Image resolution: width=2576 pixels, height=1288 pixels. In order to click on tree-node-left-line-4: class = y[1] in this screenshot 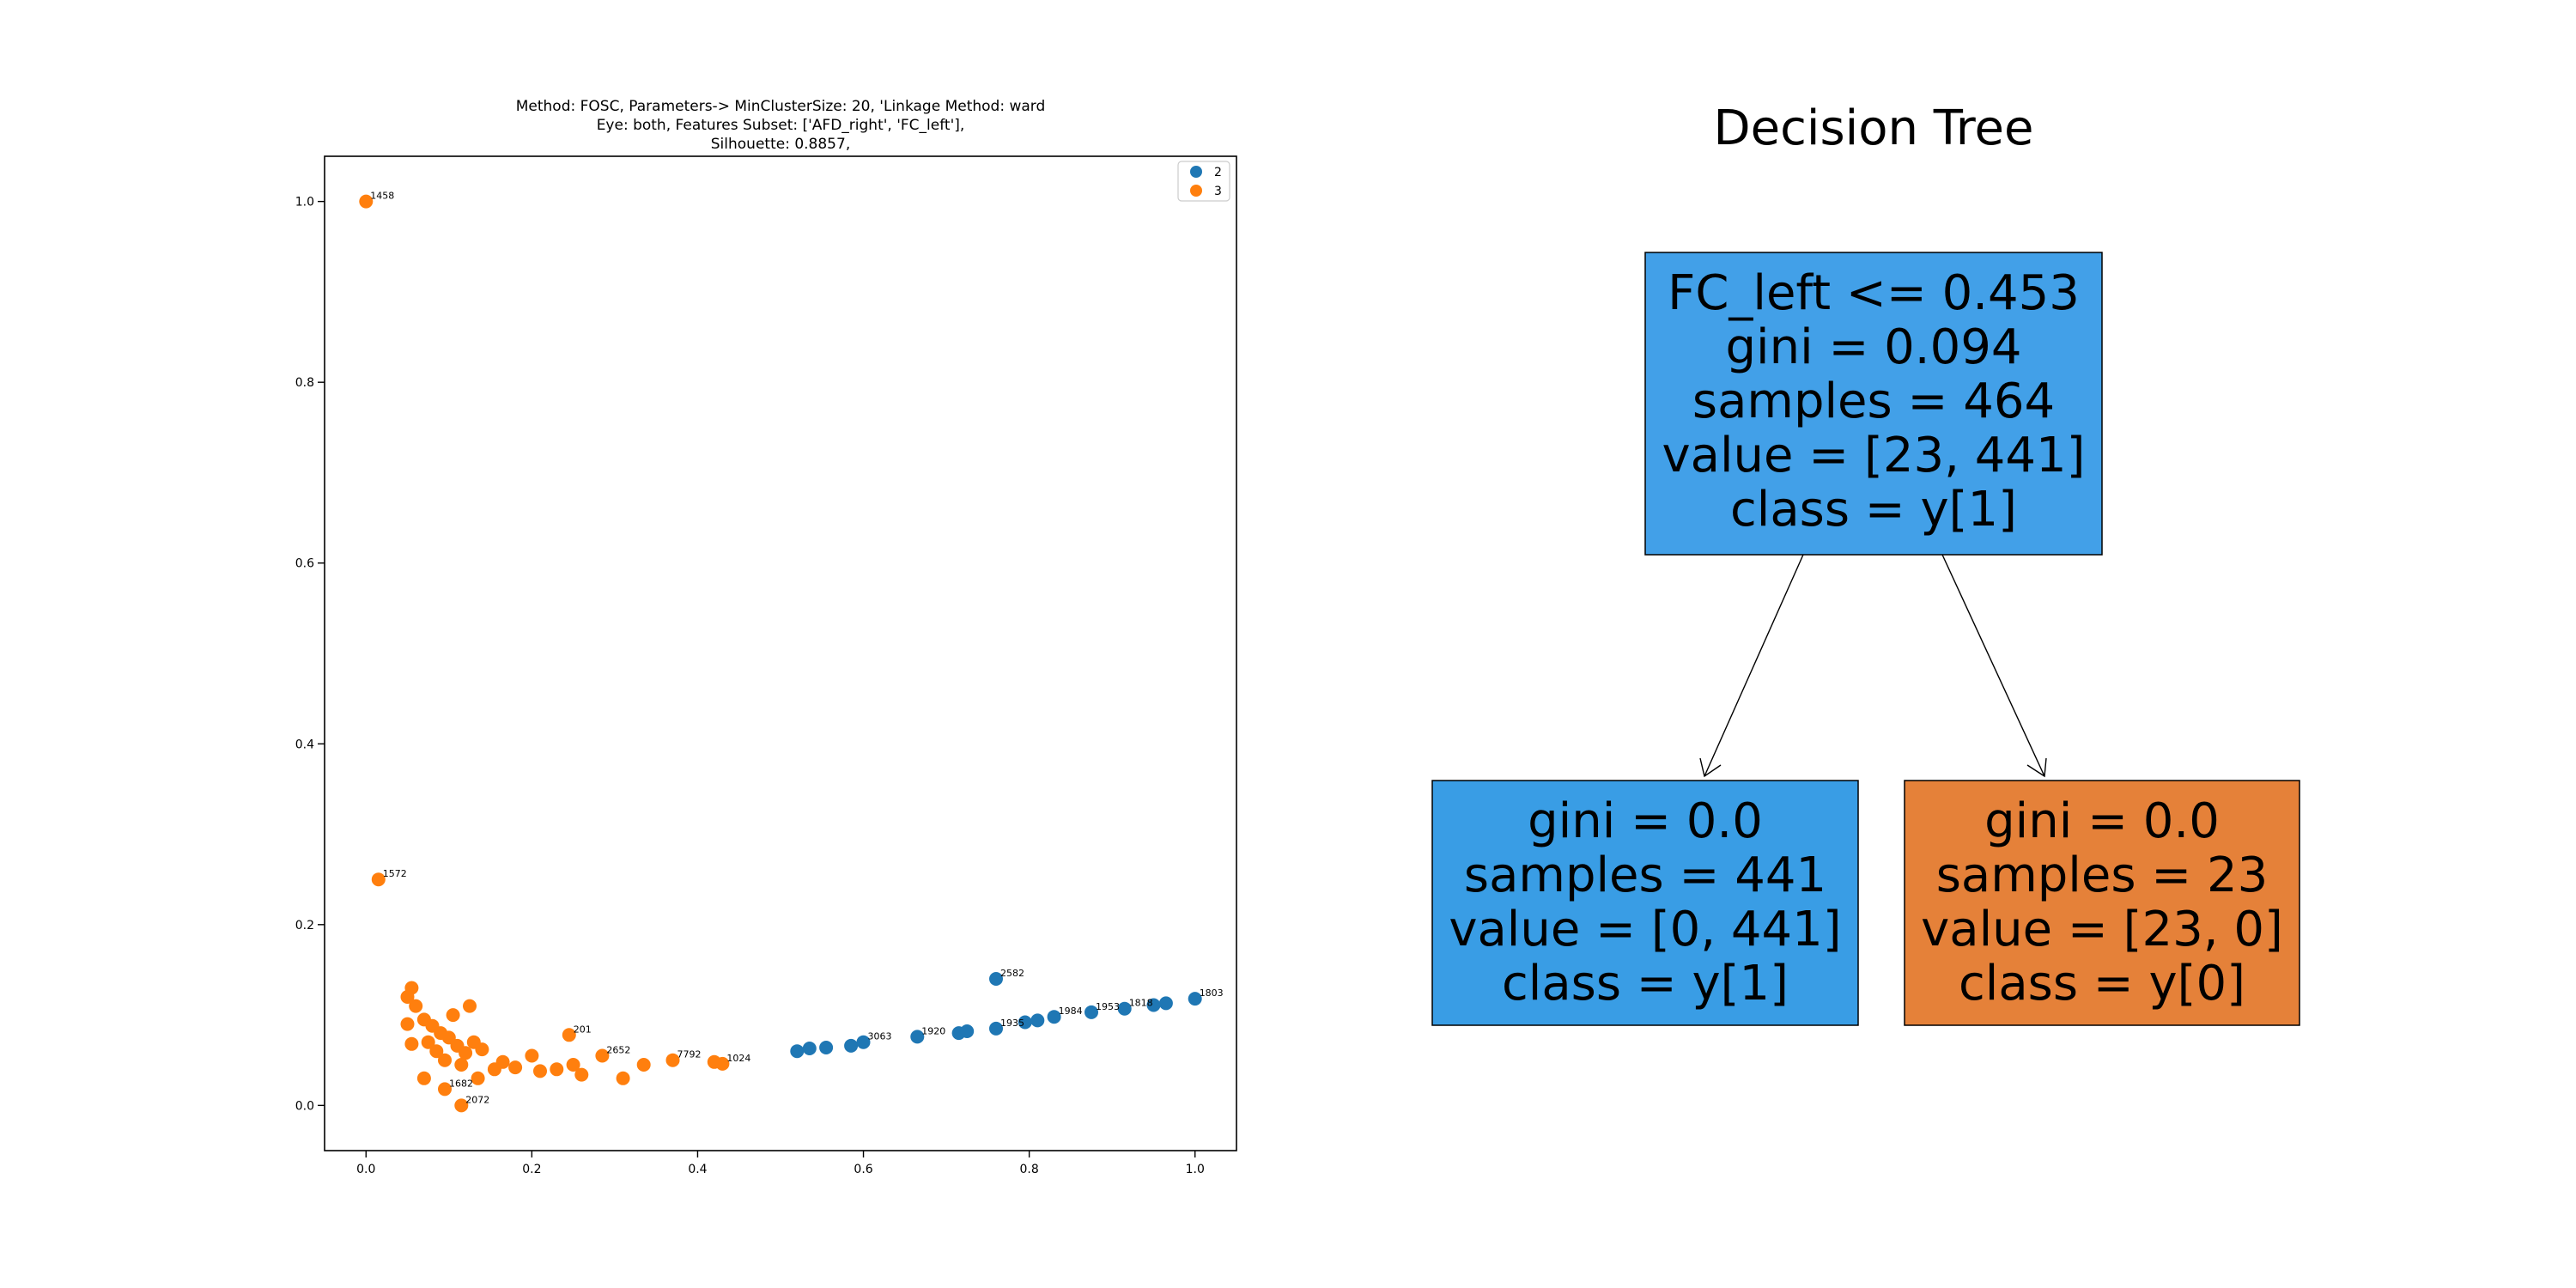, I will do `click(1645, 984)`.